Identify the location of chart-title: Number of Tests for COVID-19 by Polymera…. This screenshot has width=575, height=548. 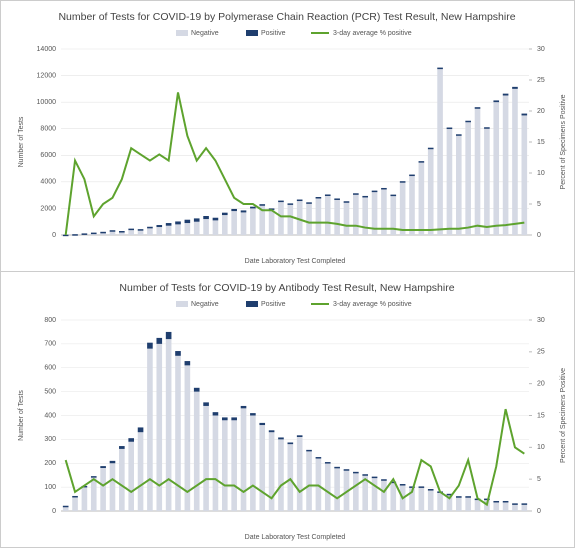
(286, 17).